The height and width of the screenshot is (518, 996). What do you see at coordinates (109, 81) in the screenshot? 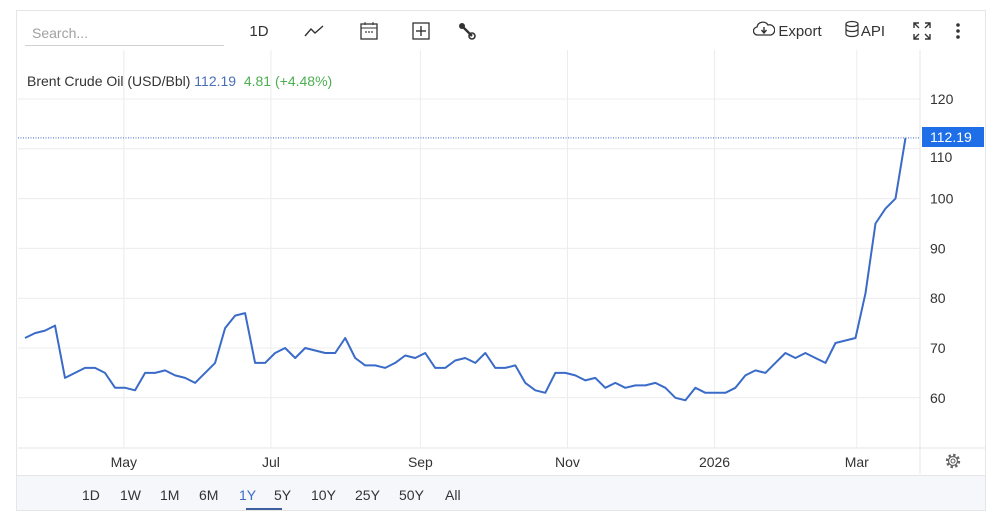
I see `legend-name: Brent Crude Oil (USD/Bbl)` at bounding box center [109, 81].